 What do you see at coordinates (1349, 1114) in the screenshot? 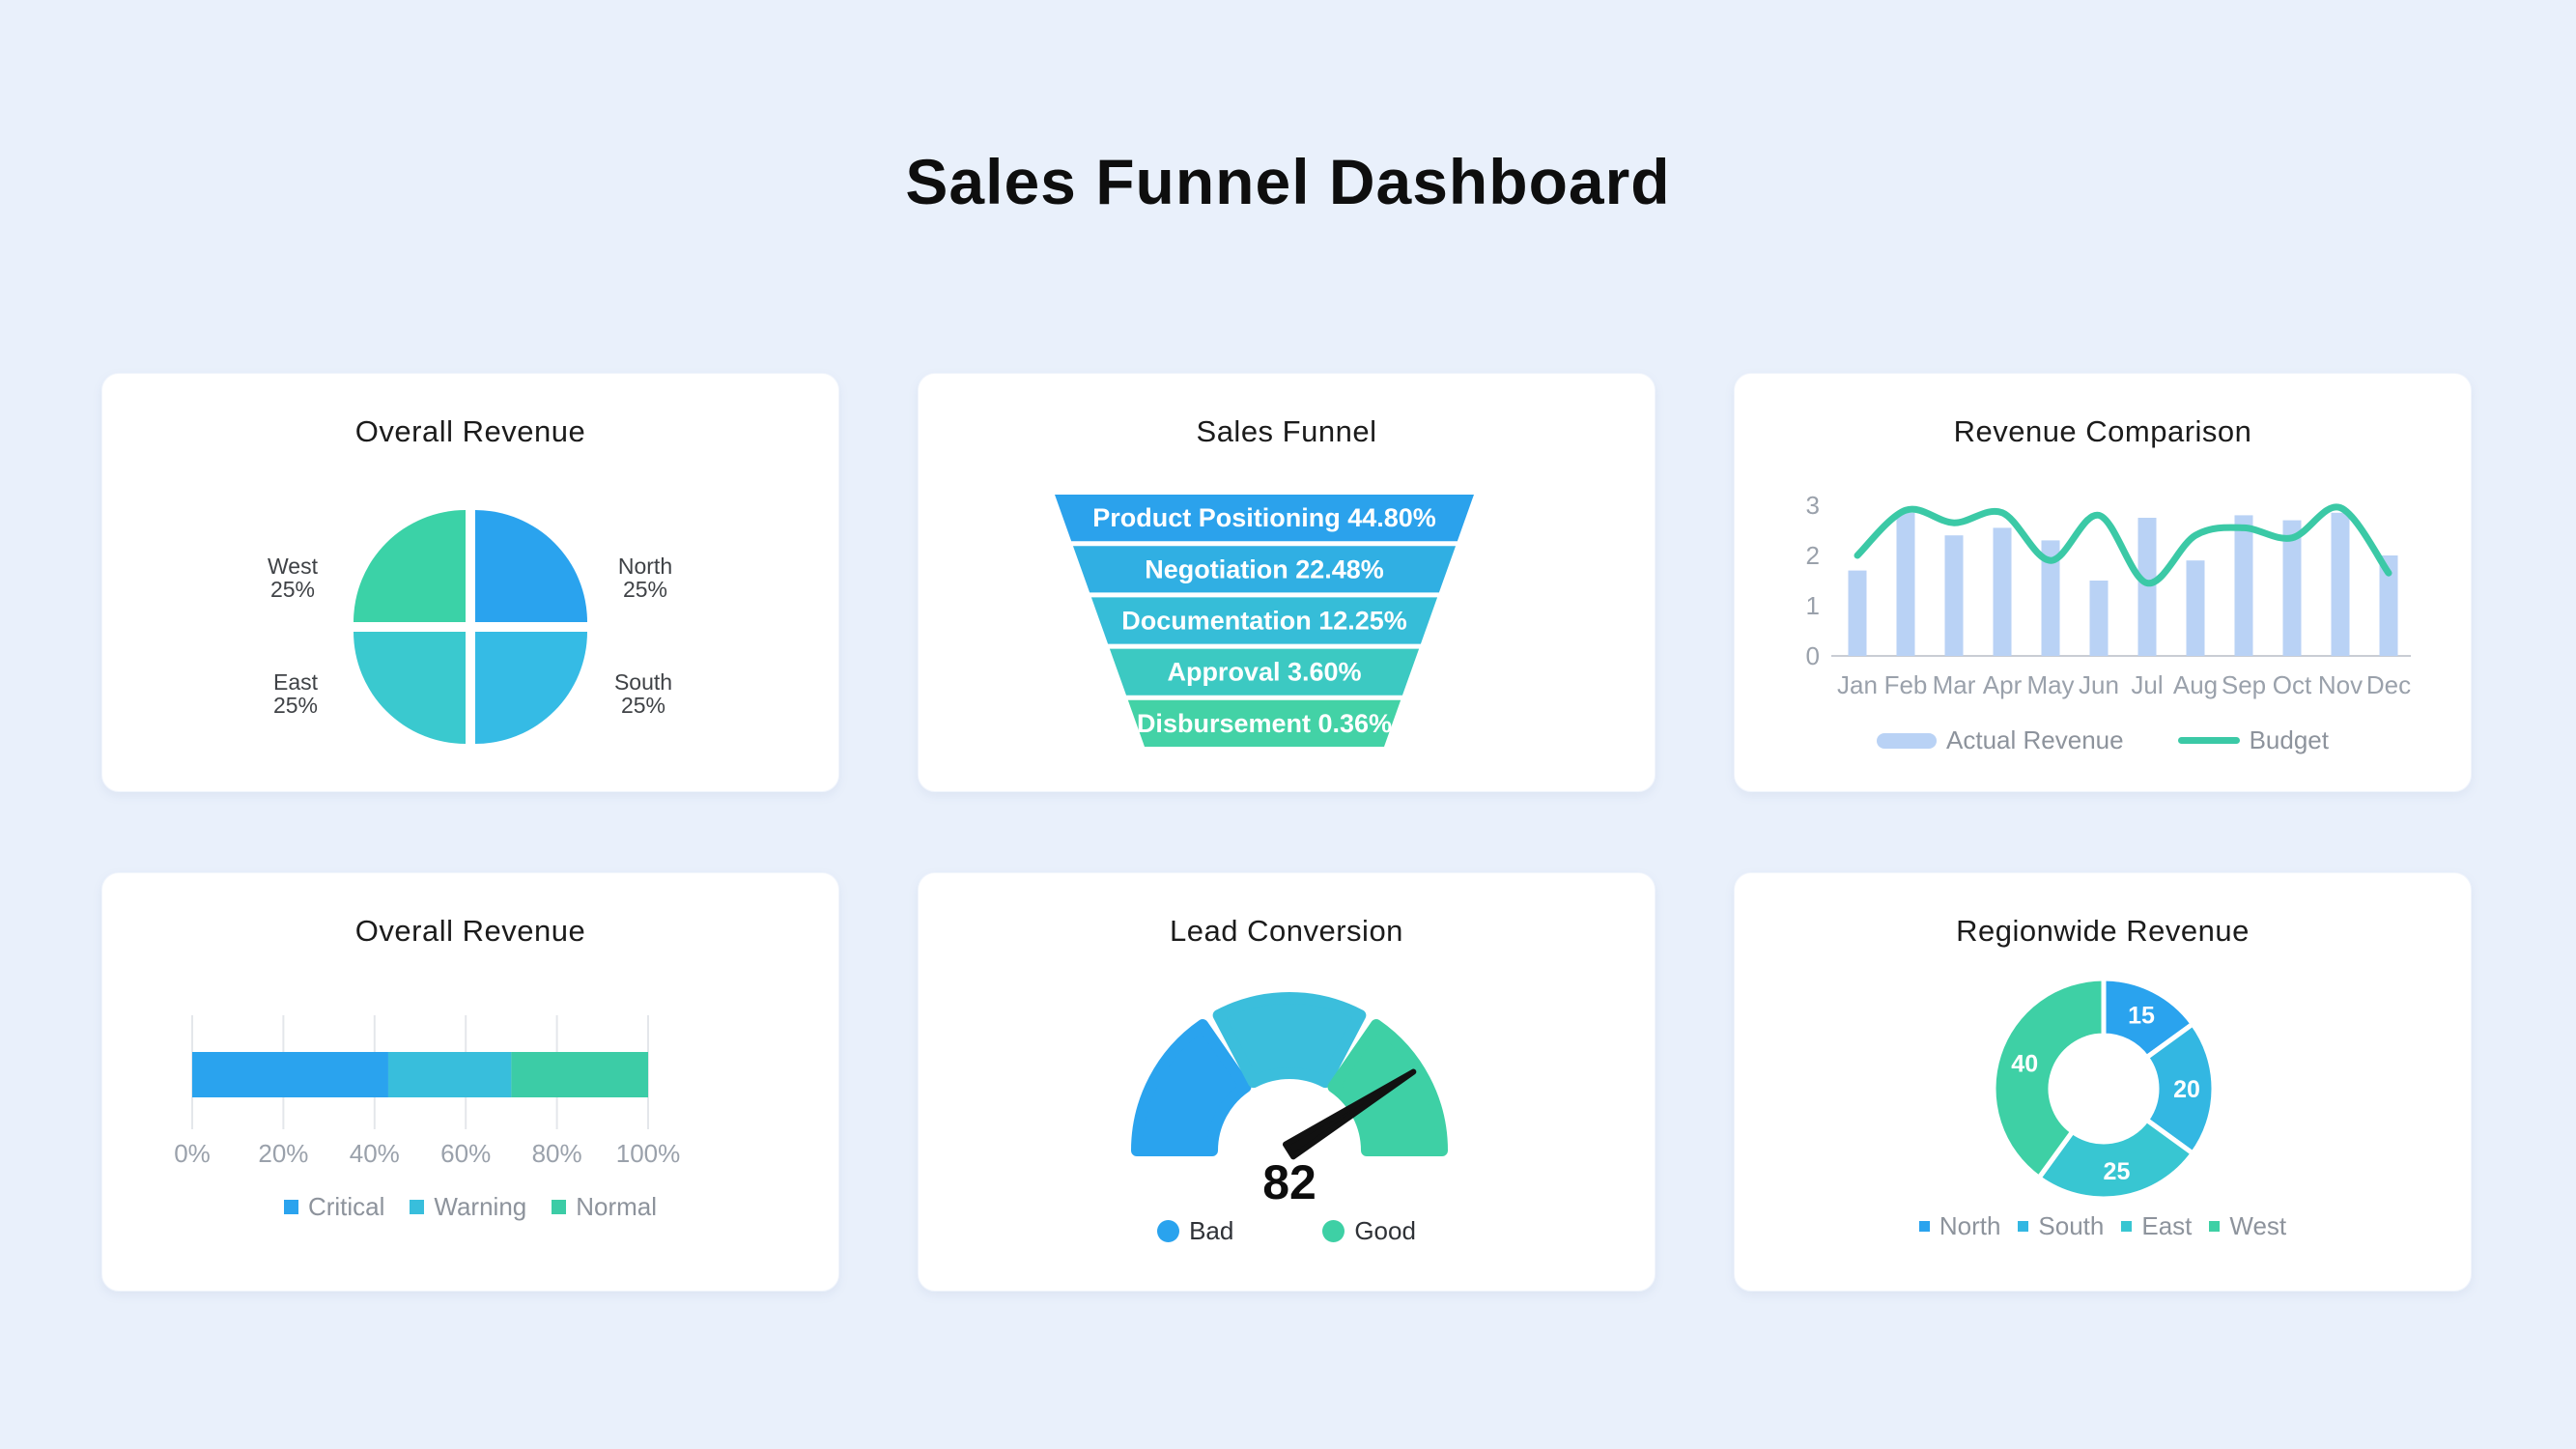
I see `gauge-needle` at bounding box center [1349, 1114].